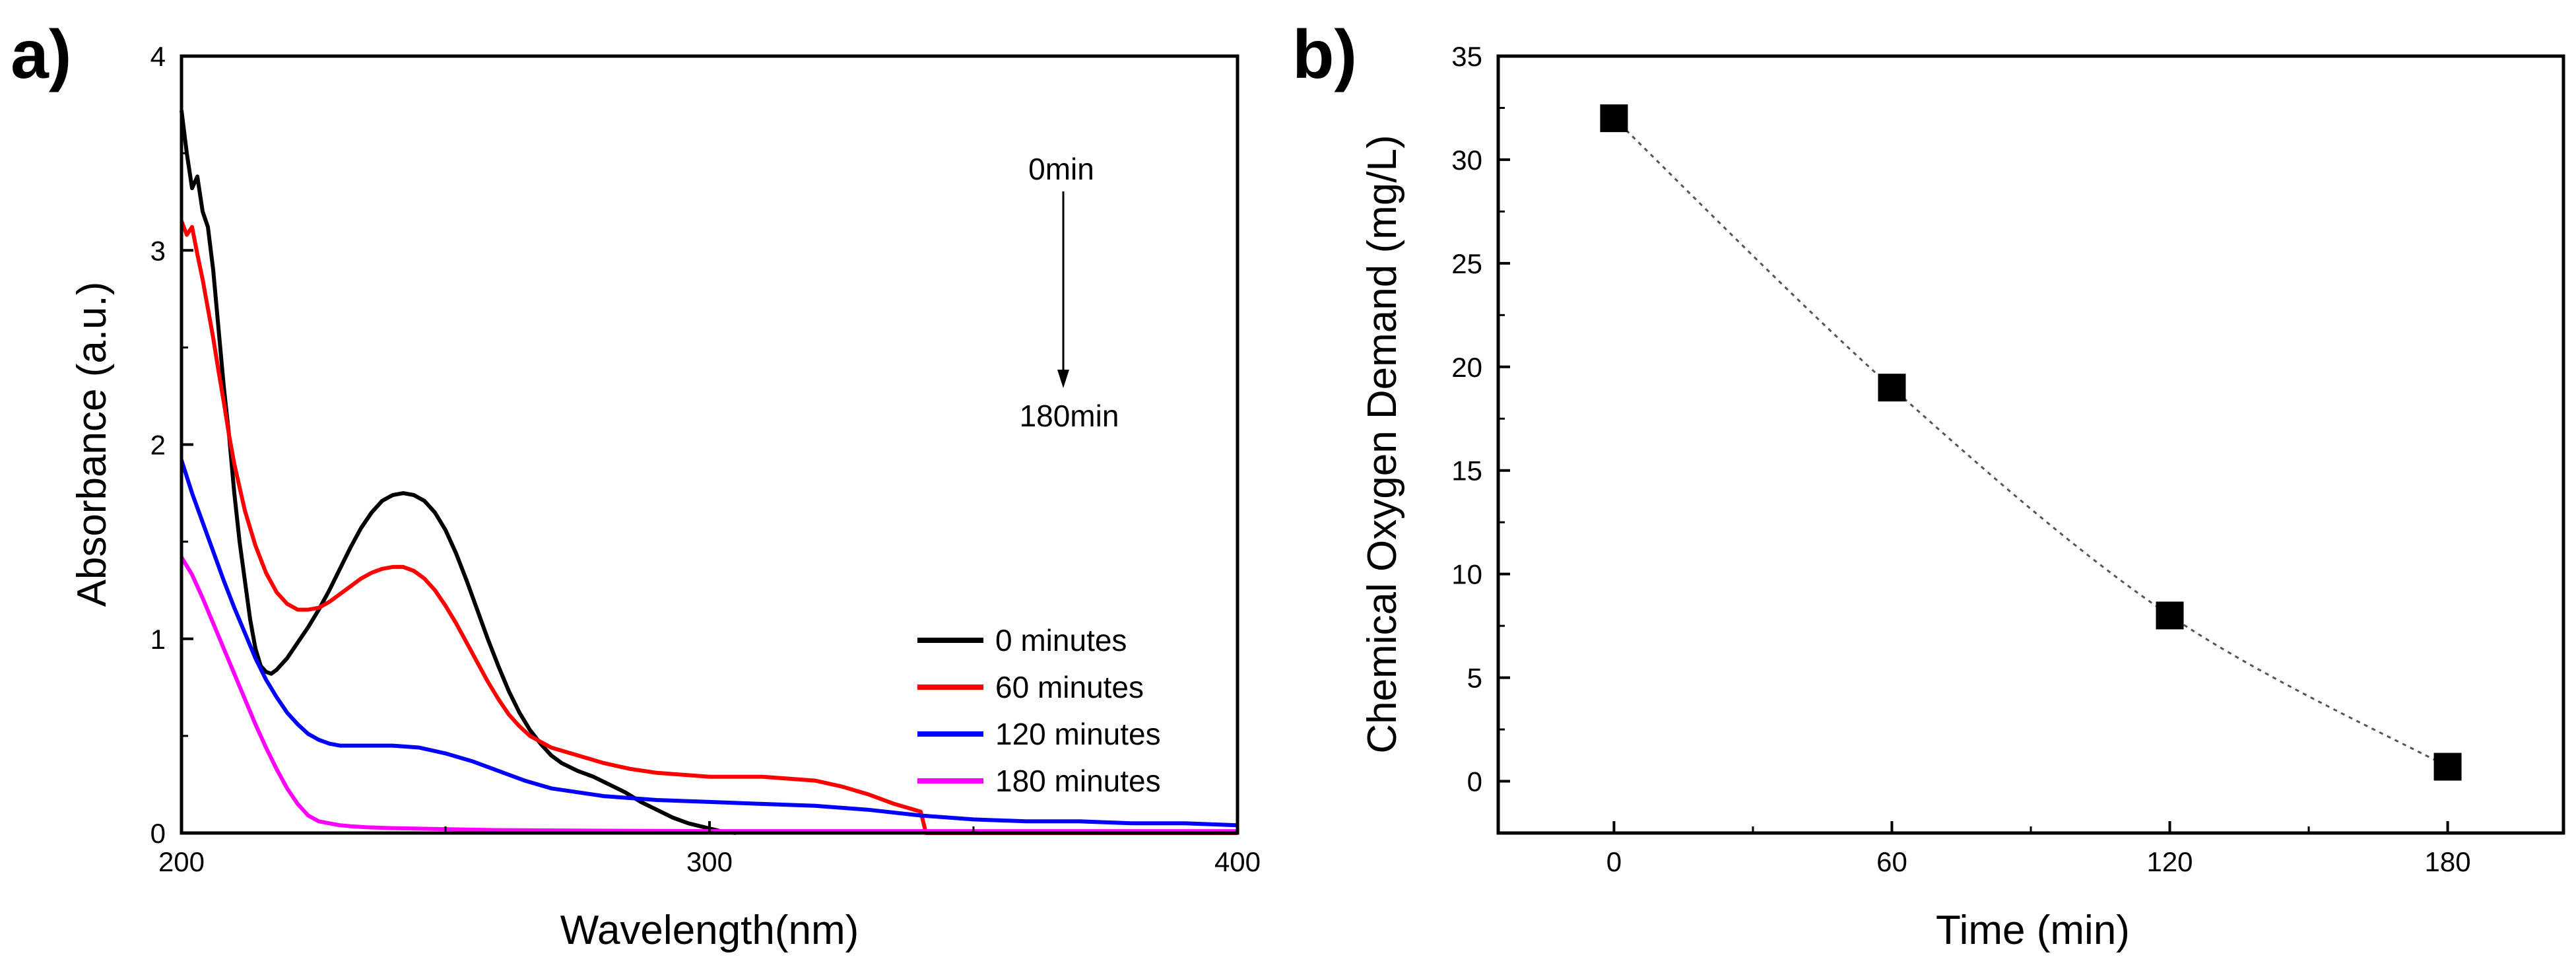 Image resolution: width=2576 pixels, height=969 pixels. I want to click on legend-item-60-minutes: 60 minutes, so click(1030, 687).